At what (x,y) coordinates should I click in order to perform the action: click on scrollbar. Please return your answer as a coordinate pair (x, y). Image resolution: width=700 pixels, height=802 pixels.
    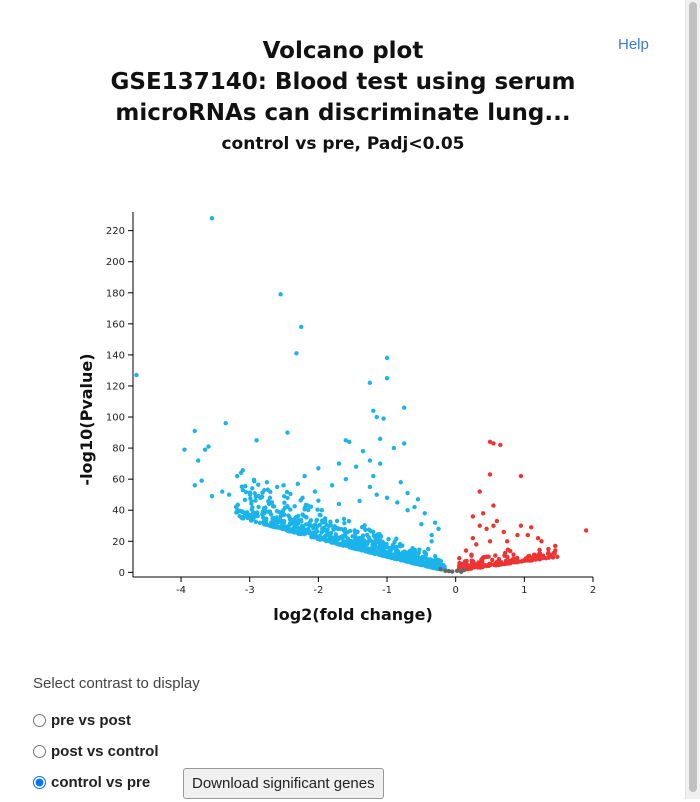
    Looking at the image, I should click on (692, 399).